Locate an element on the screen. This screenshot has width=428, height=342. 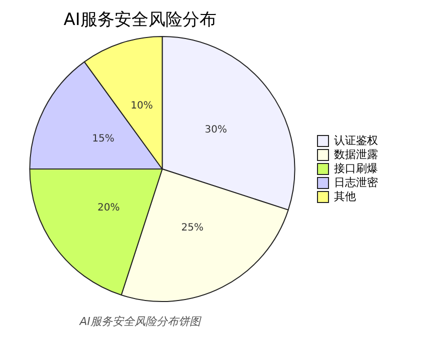
data-label: 10% is located at coordinates (141, 106).